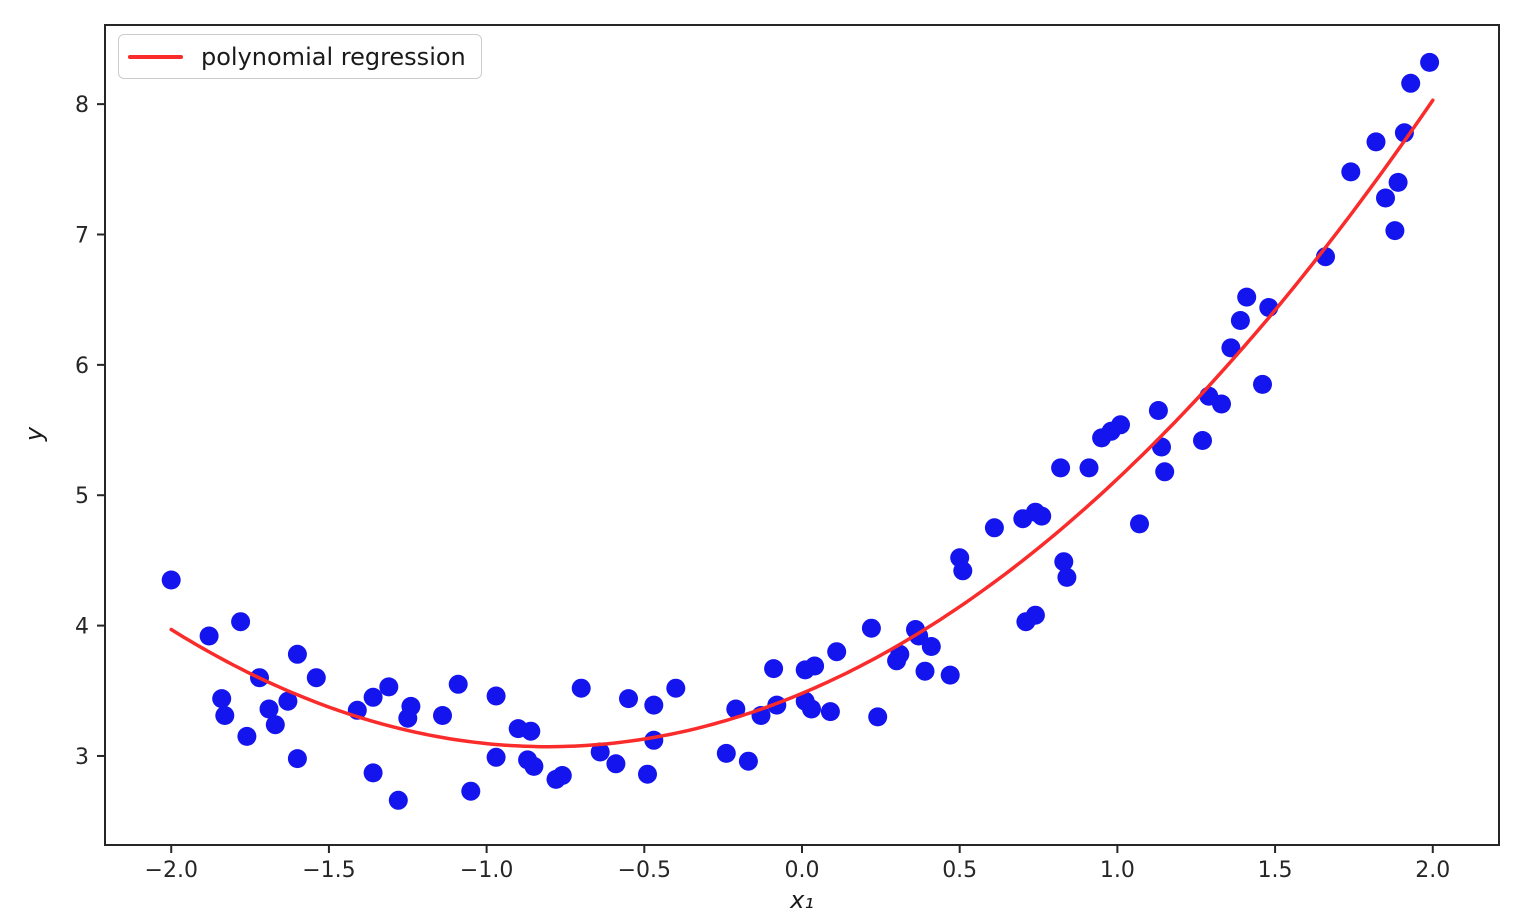  What do you see at coordinates (644, 870) in the screenshot?
I see `x-tick-label: −0.5` at bounding box center [644, 870].